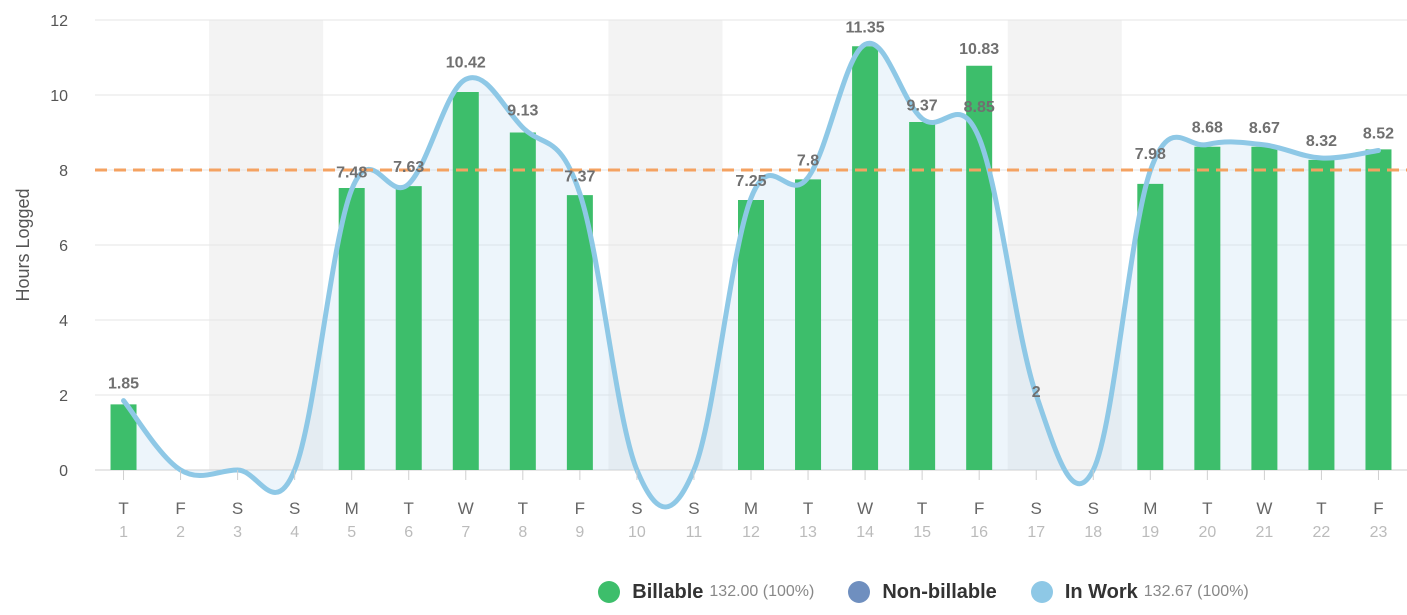 Image resolution: width=1407 pixels, height=615 pixels. I want to click on in-work-dot-icon, so click(1041, 592).